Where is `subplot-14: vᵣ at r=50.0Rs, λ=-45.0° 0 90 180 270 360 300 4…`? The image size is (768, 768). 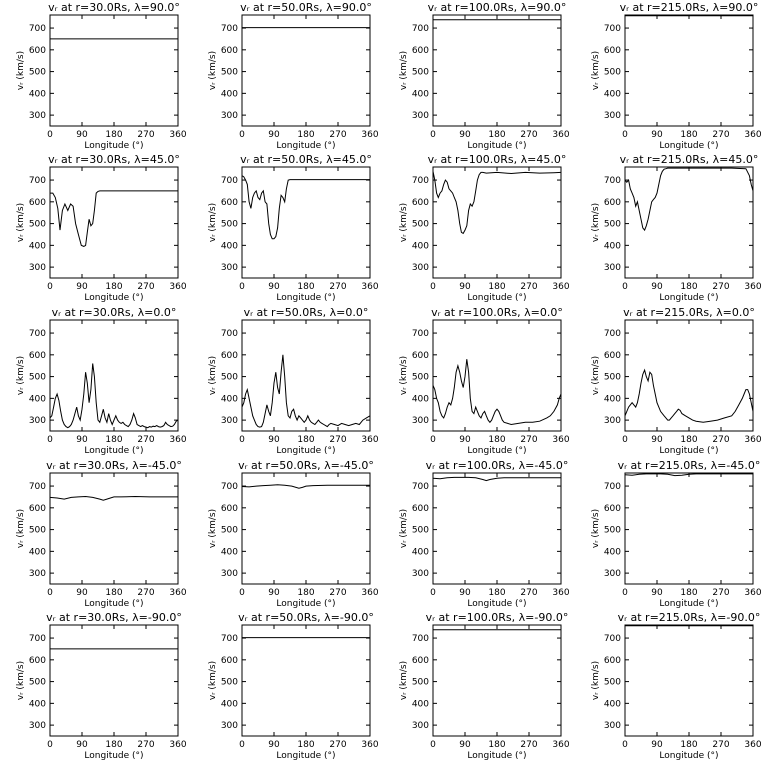
subplot-14: vᵣ at r=50.0Rs, λ=-45.0° 0 90 180 270 360 300 4… is located at coordinates (293, 534).